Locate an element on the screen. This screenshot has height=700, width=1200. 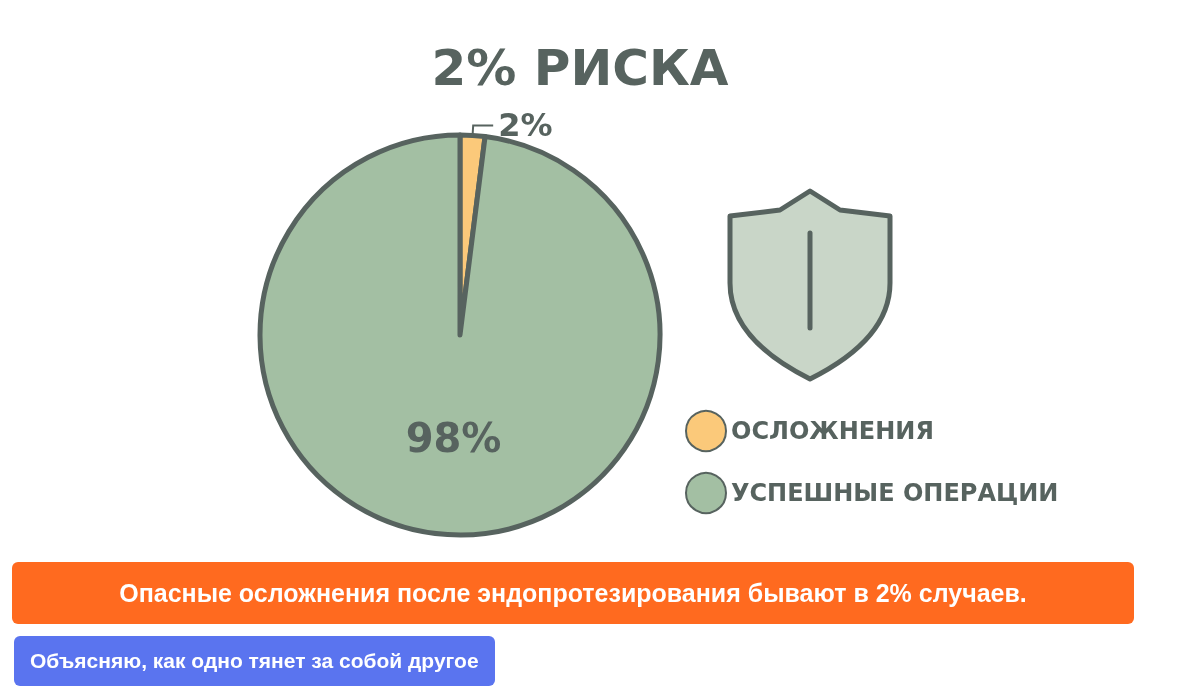
data-label: 2% is located at coordinates (525, 125).